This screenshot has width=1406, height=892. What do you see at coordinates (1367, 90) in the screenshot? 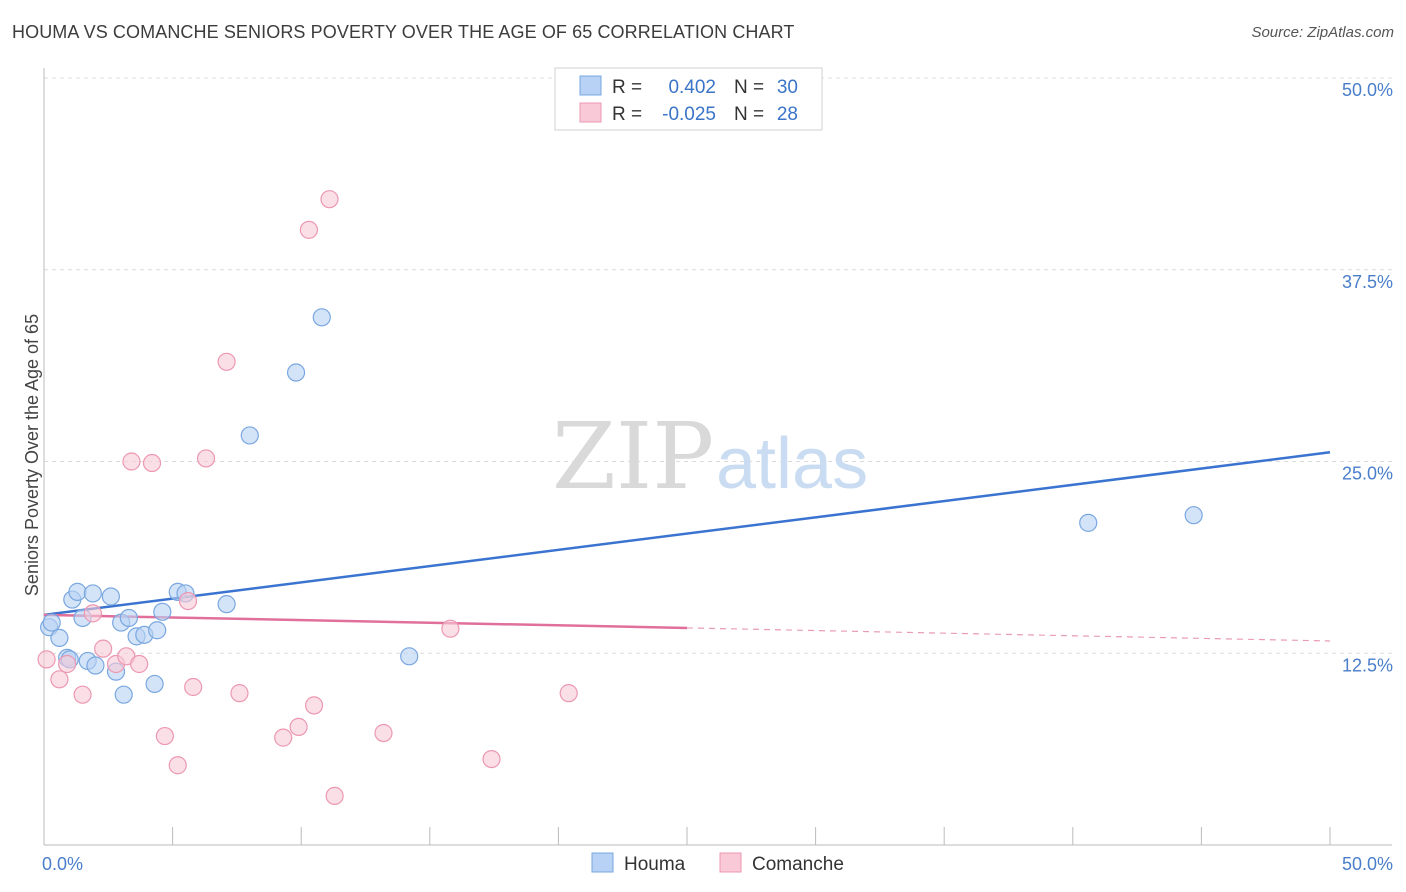
I see `y-tick-label-3: 50.0%` at bounding box center [1367, 90].